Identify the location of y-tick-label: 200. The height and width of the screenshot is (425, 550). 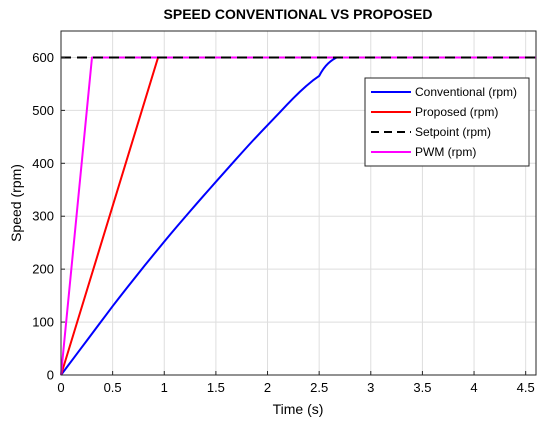
(43, 269).